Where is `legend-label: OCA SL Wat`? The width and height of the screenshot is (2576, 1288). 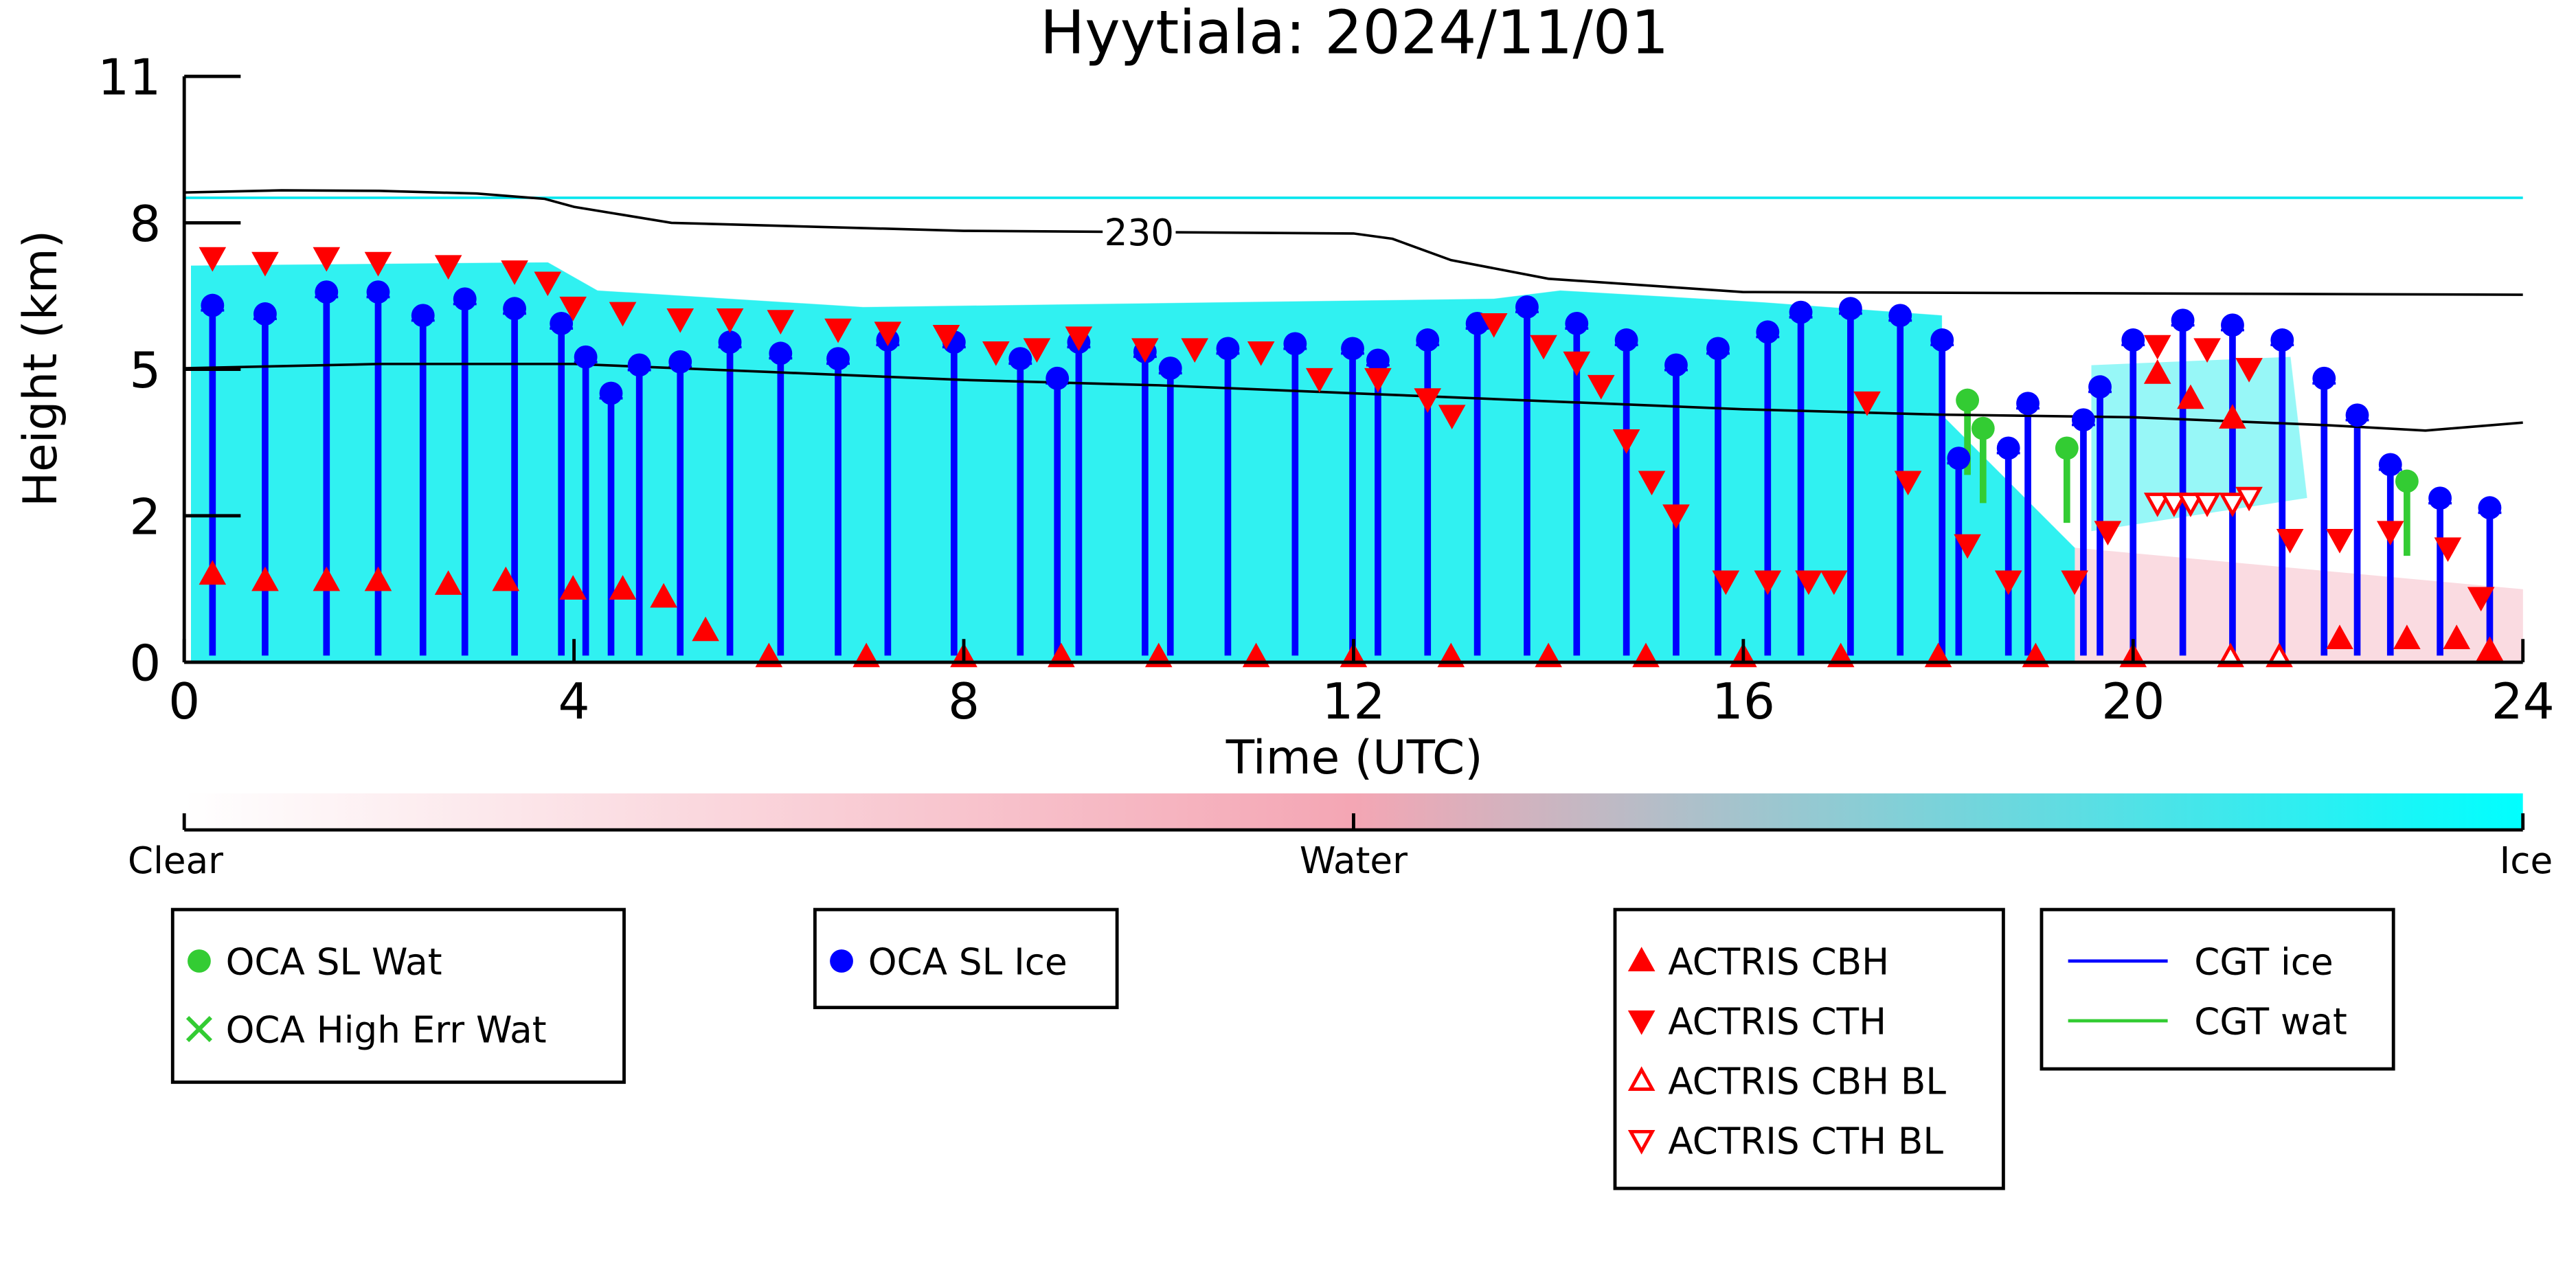 legend-label: OCA SL Wat is located at coordinates (334, 961).